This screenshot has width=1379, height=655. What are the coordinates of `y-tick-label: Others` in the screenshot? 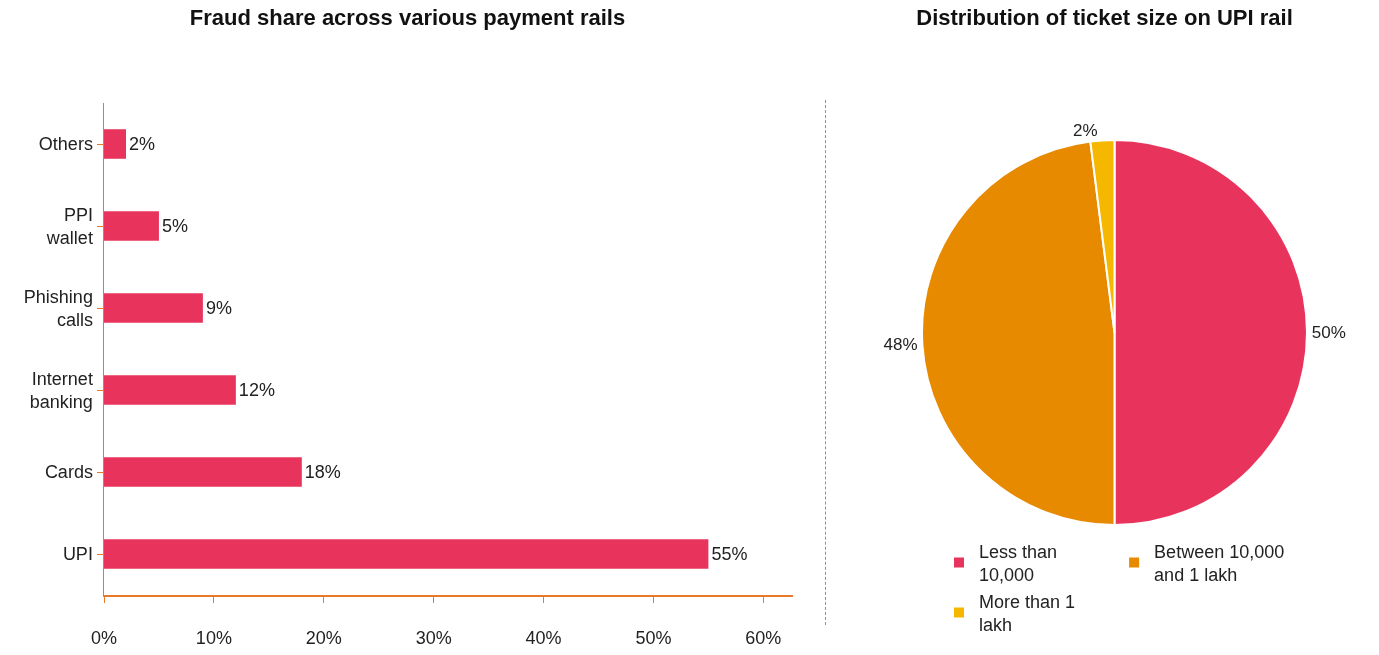 It's located at (65, 144).